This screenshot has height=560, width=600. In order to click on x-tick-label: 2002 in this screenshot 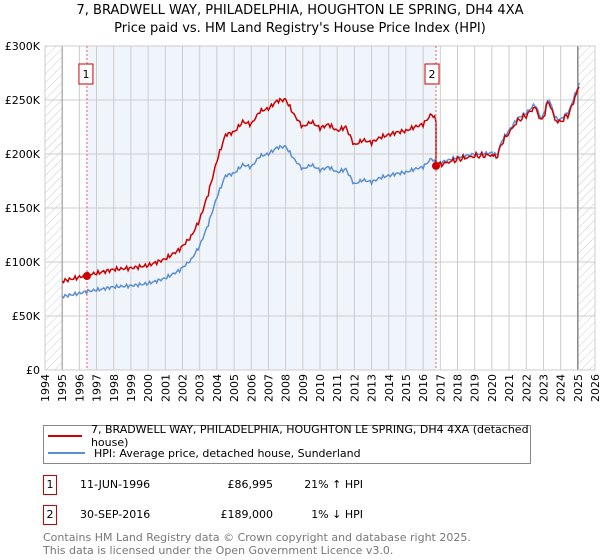, I will do `click(183, 388)`.